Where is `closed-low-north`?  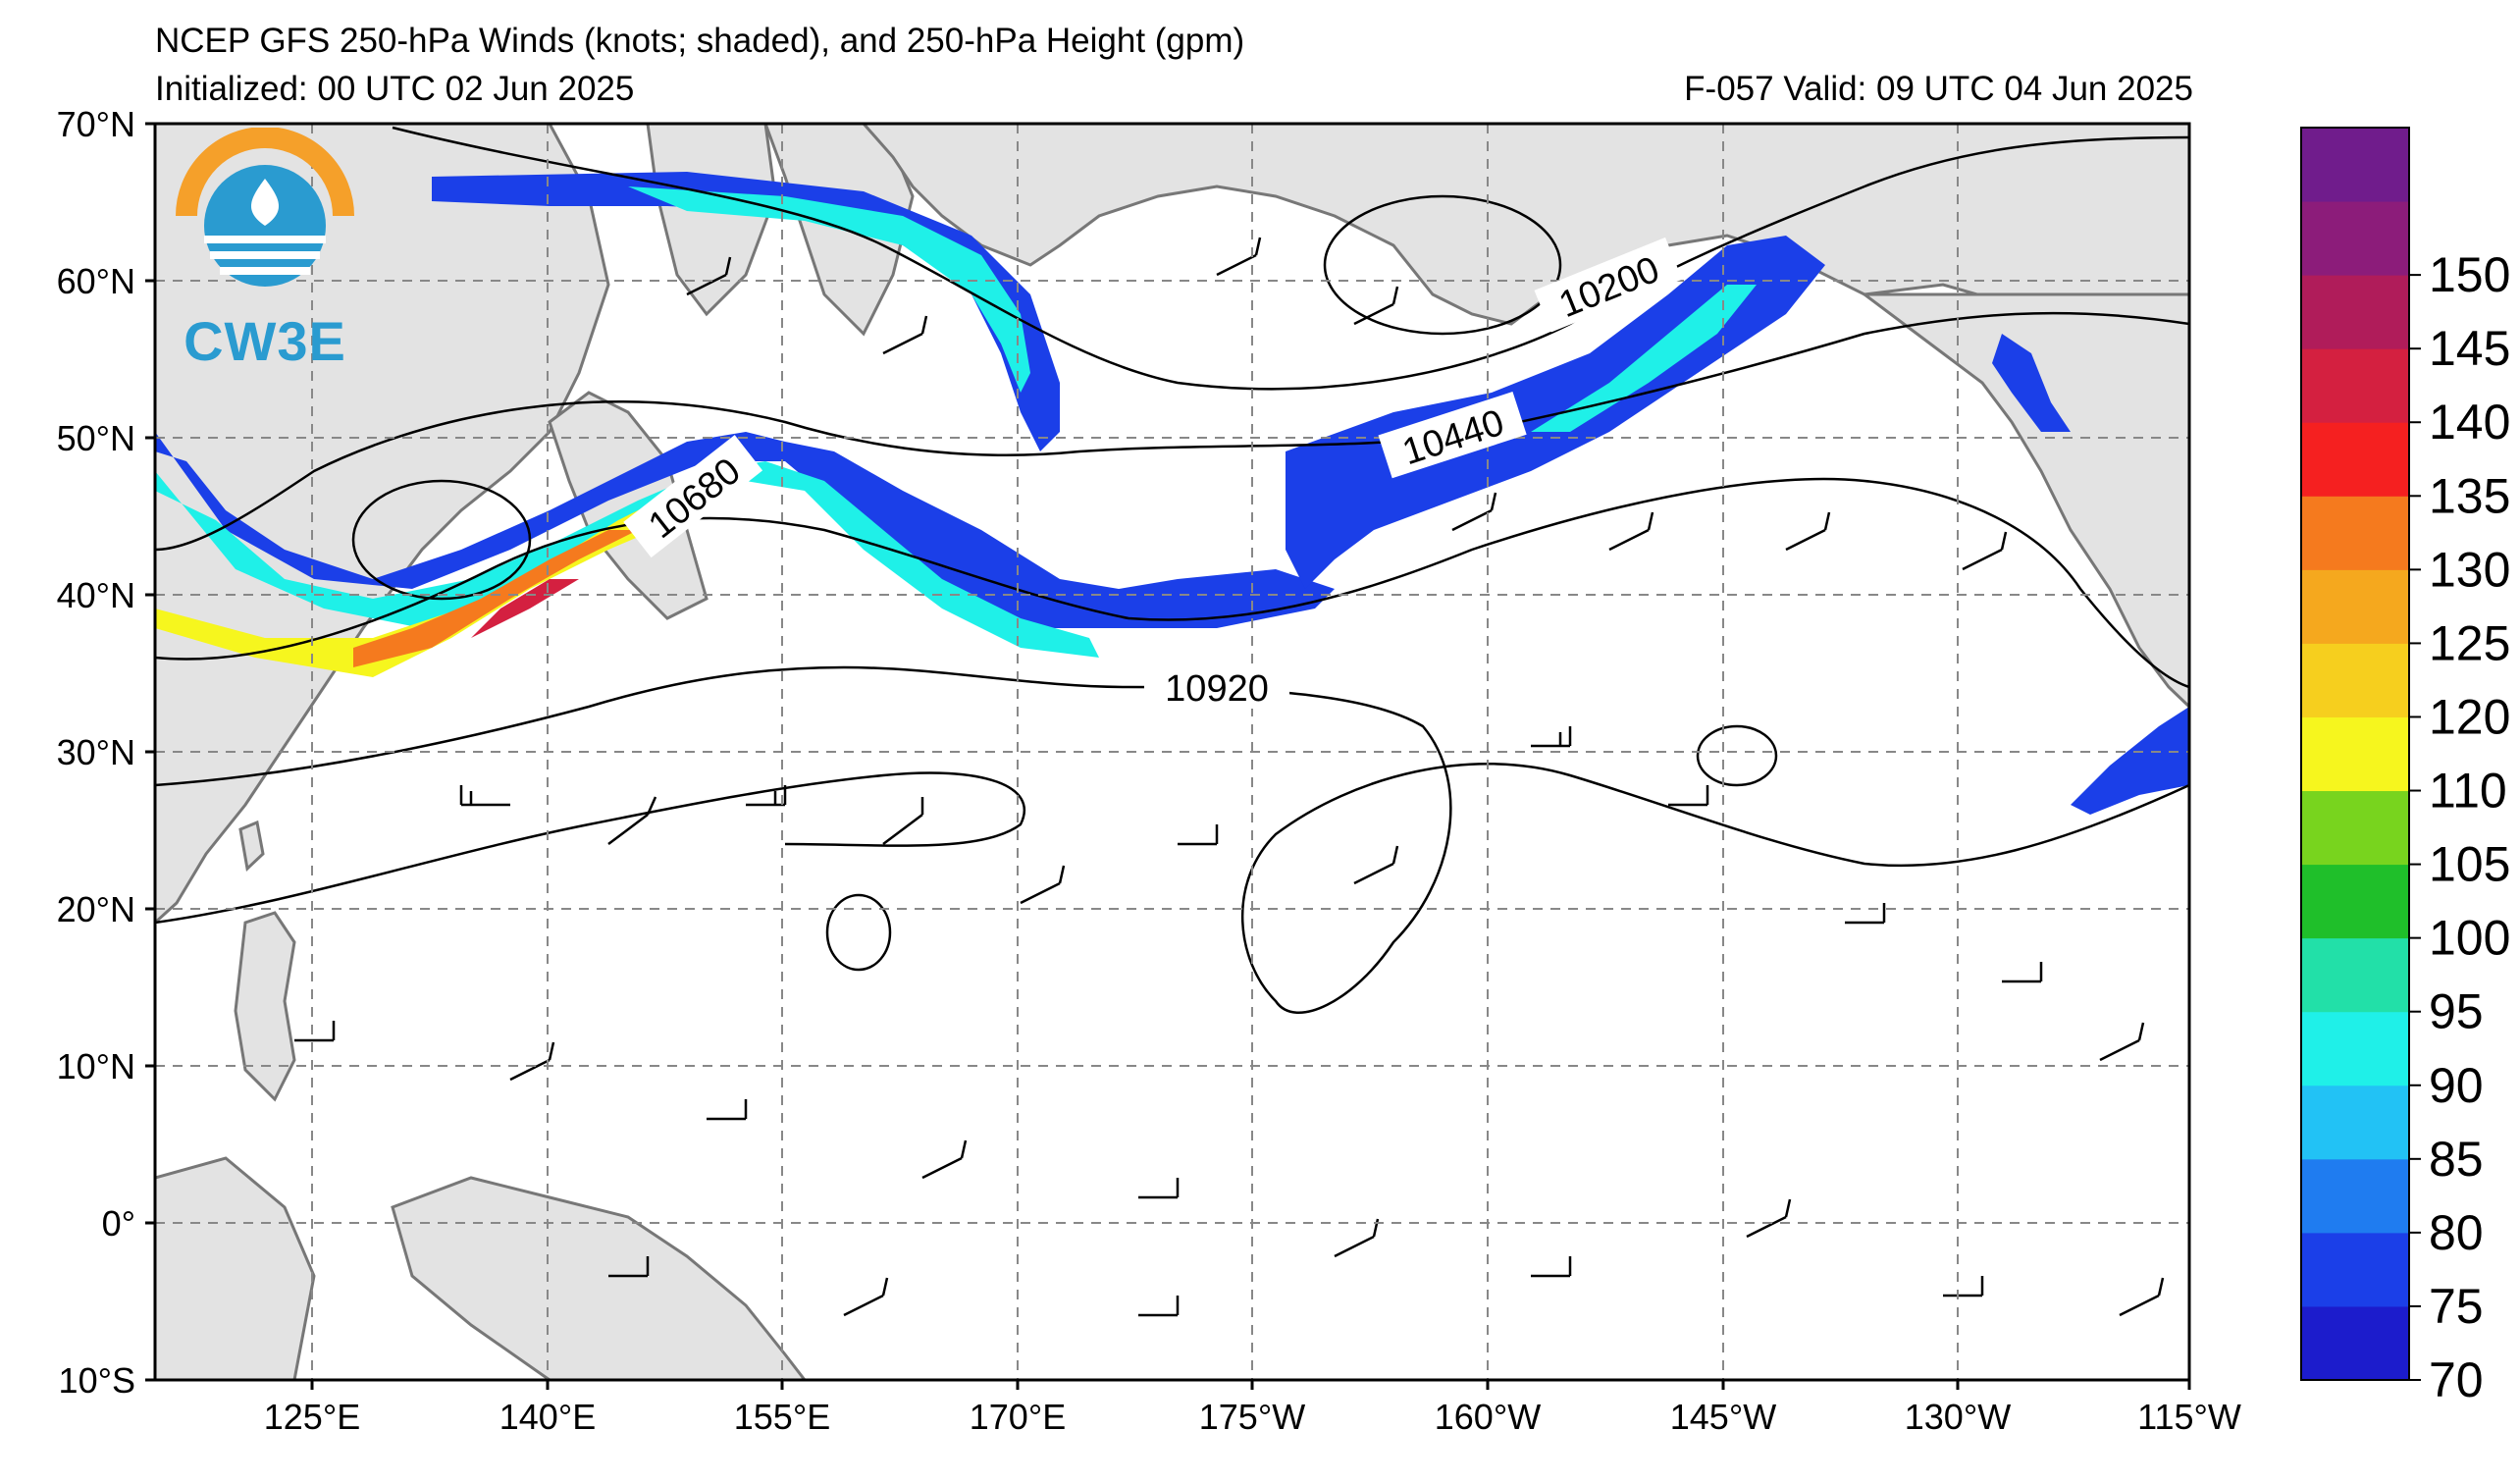 closed-low-north is located at coordinates (1442, 265).